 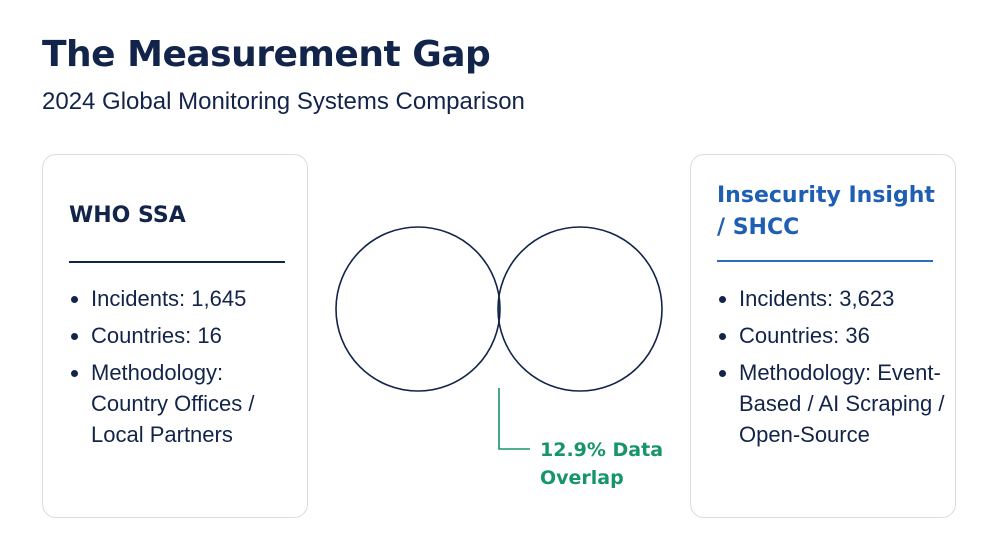 What do you see at coordinates (127, 215) in the screenshot?
I see `who-ssa-card-title: WHO SSA` at bounding box center [127, 215].